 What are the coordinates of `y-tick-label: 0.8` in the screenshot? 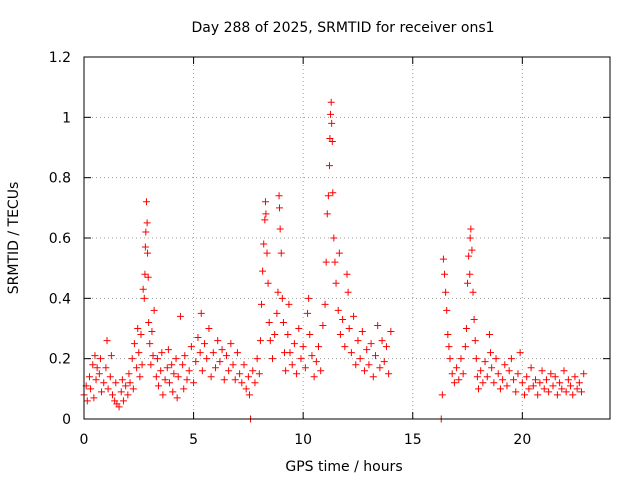 It's located at (60, 179).